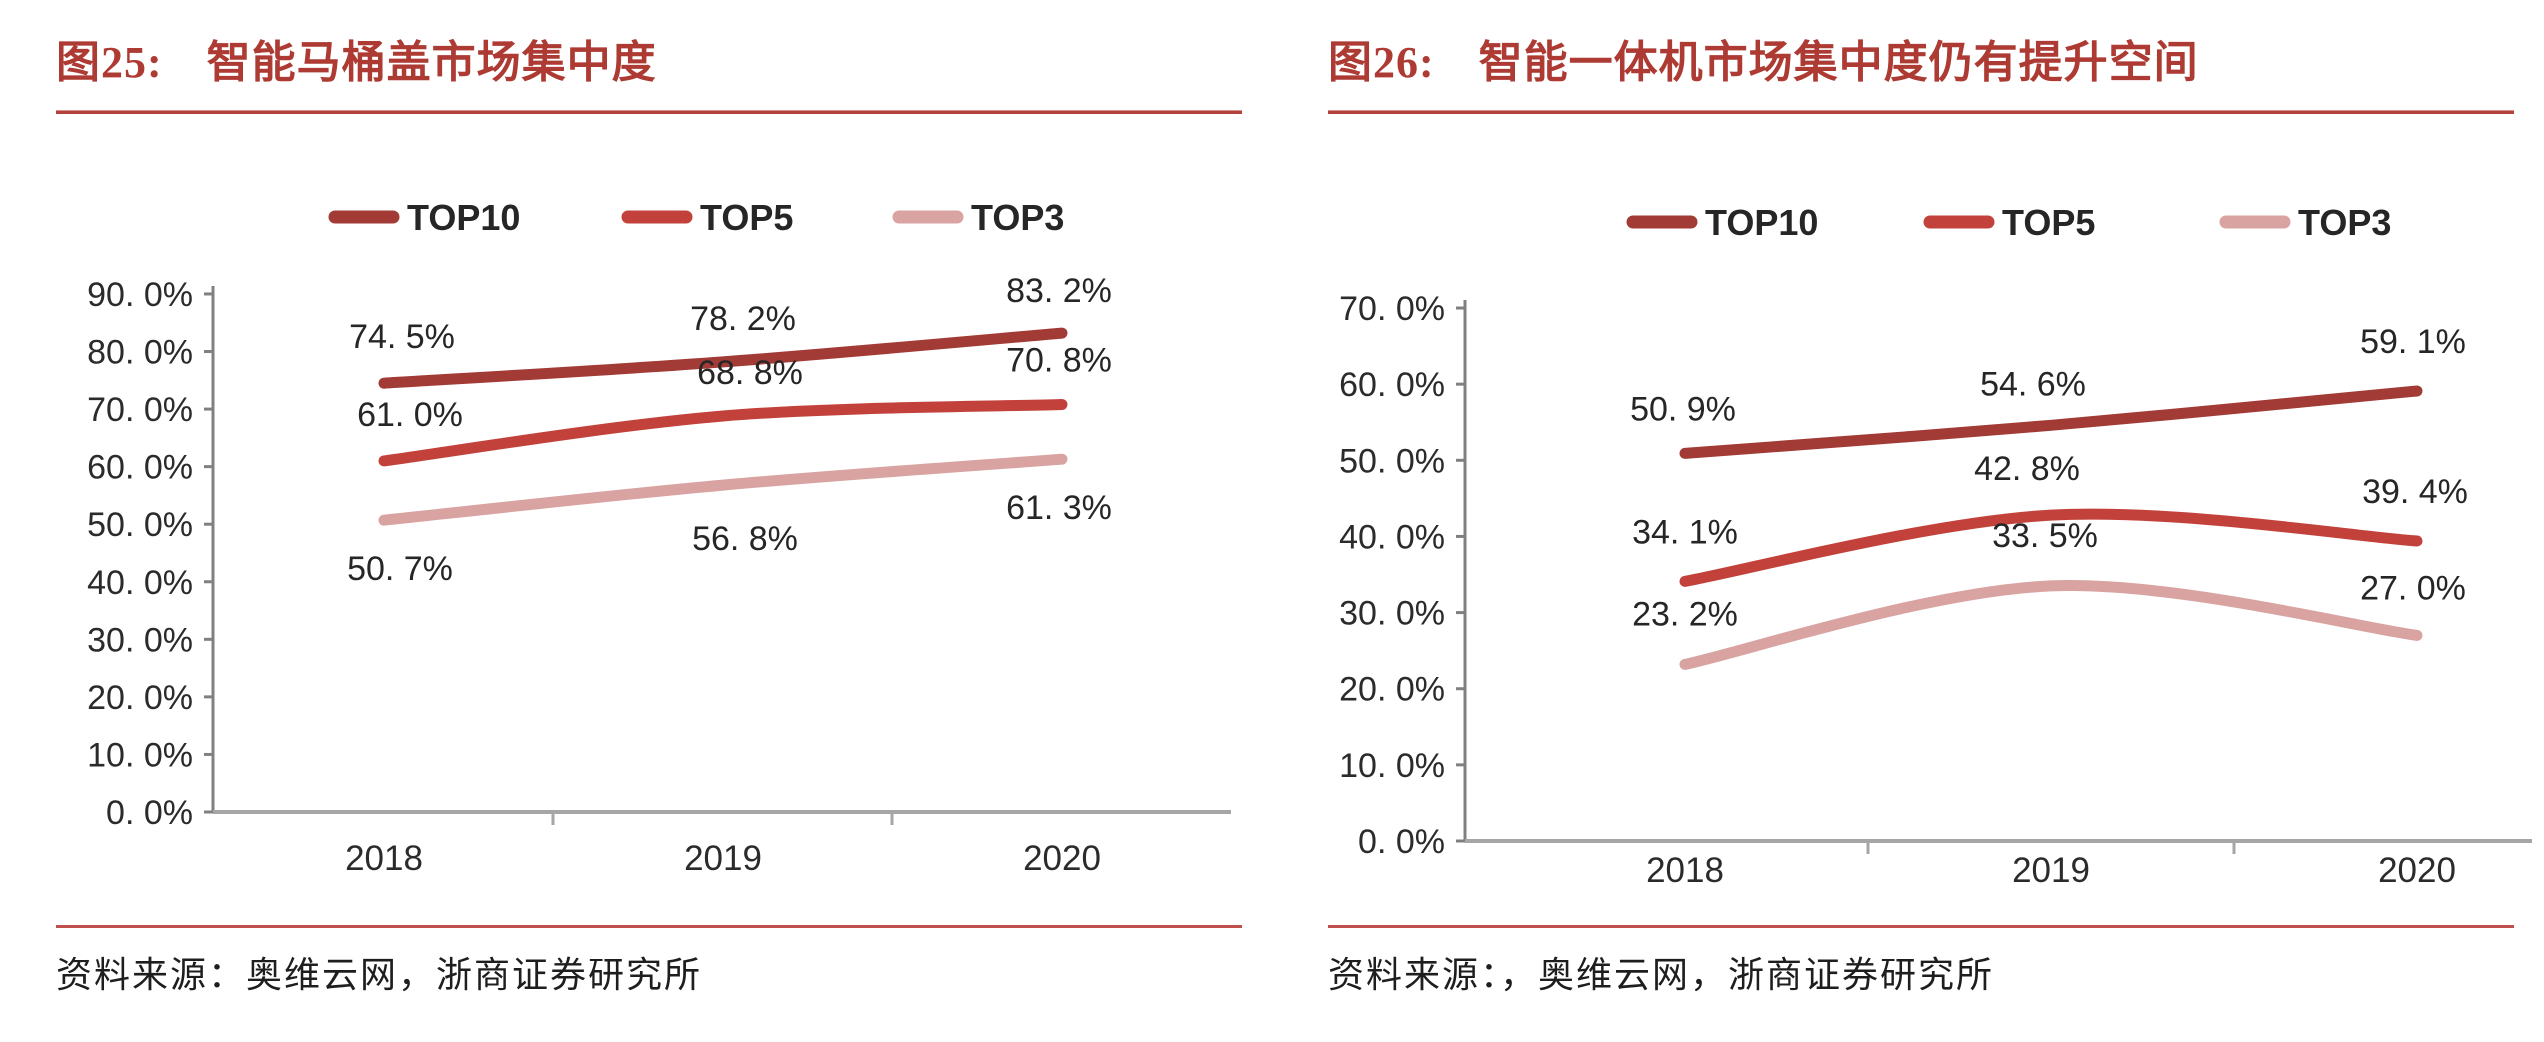  I want to click on data-label: 61. 3%, so click(1059, 508).